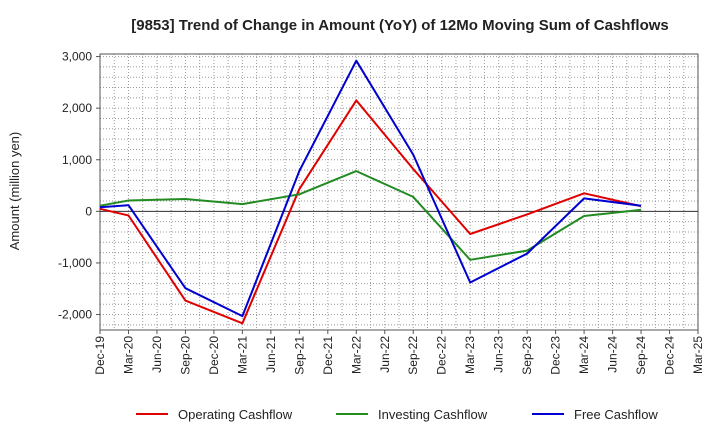 The image size is (720, 440). I want to click on x-tick-label: Sep-22, so click(413, 355).